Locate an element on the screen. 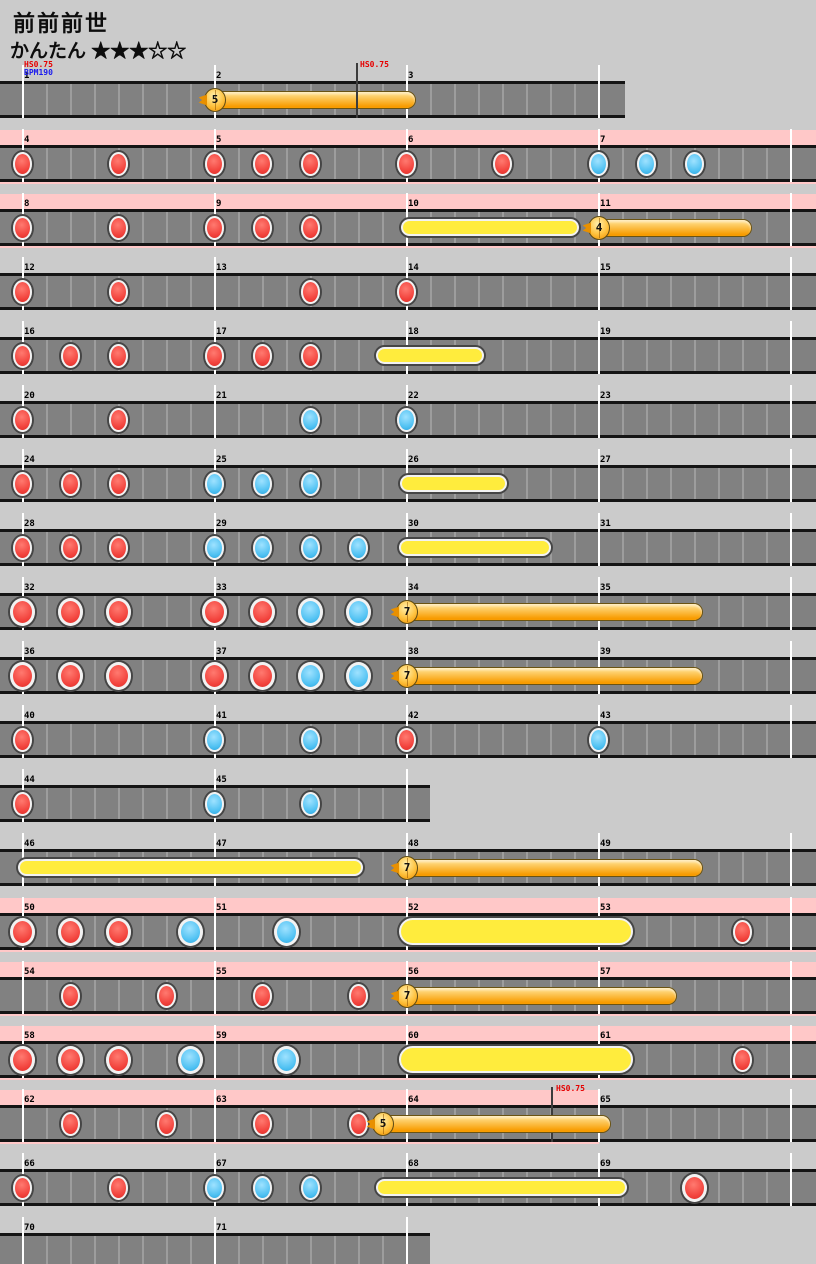 The image size is (816, 1264). difficulty-line: かんたん ★★★☆☆ is located at coordinates (98, 49).